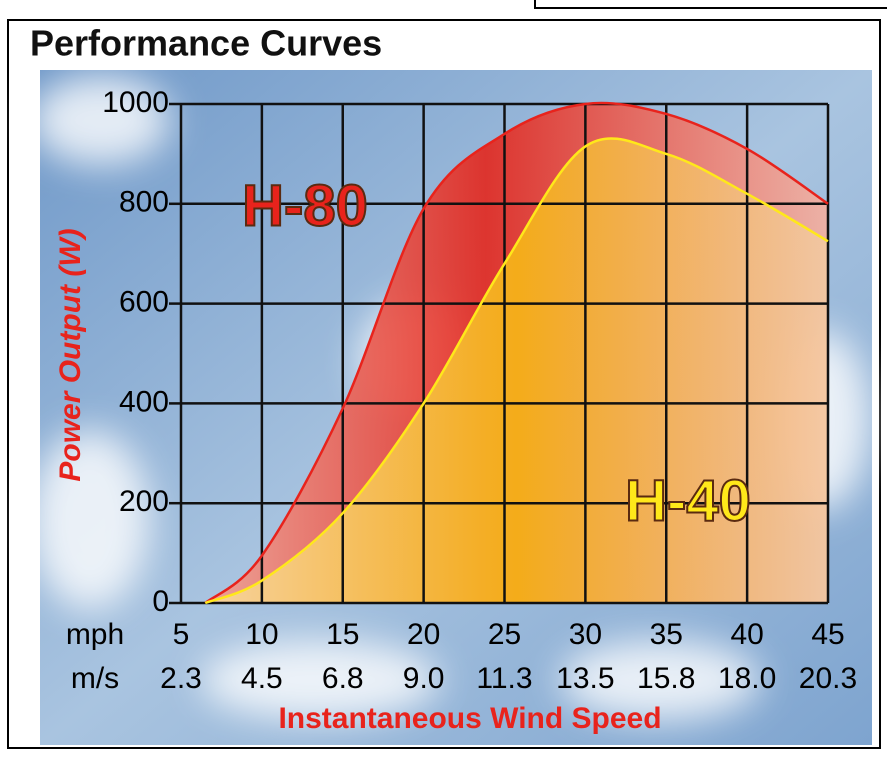 This screenshot has width=887, height=760. I want to click on frame-line, so click(710, 4).